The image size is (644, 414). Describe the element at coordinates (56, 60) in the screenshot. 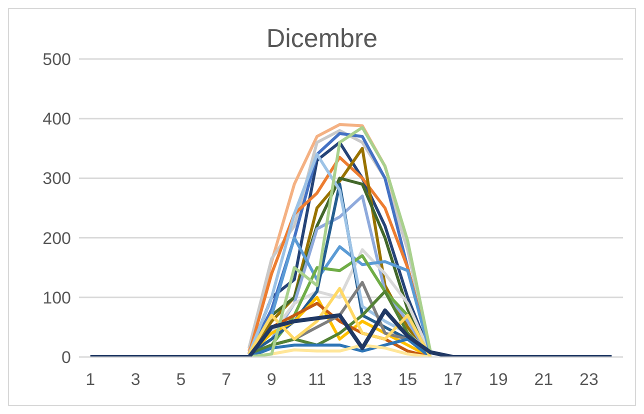

I see `y-tick-label: 500` at that location.